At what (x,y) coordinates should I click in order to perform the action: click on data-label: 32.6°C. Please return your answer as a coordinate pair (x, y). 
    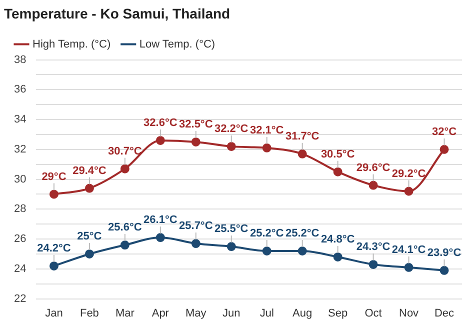
    Looking at the image, I should click on (161, 122).